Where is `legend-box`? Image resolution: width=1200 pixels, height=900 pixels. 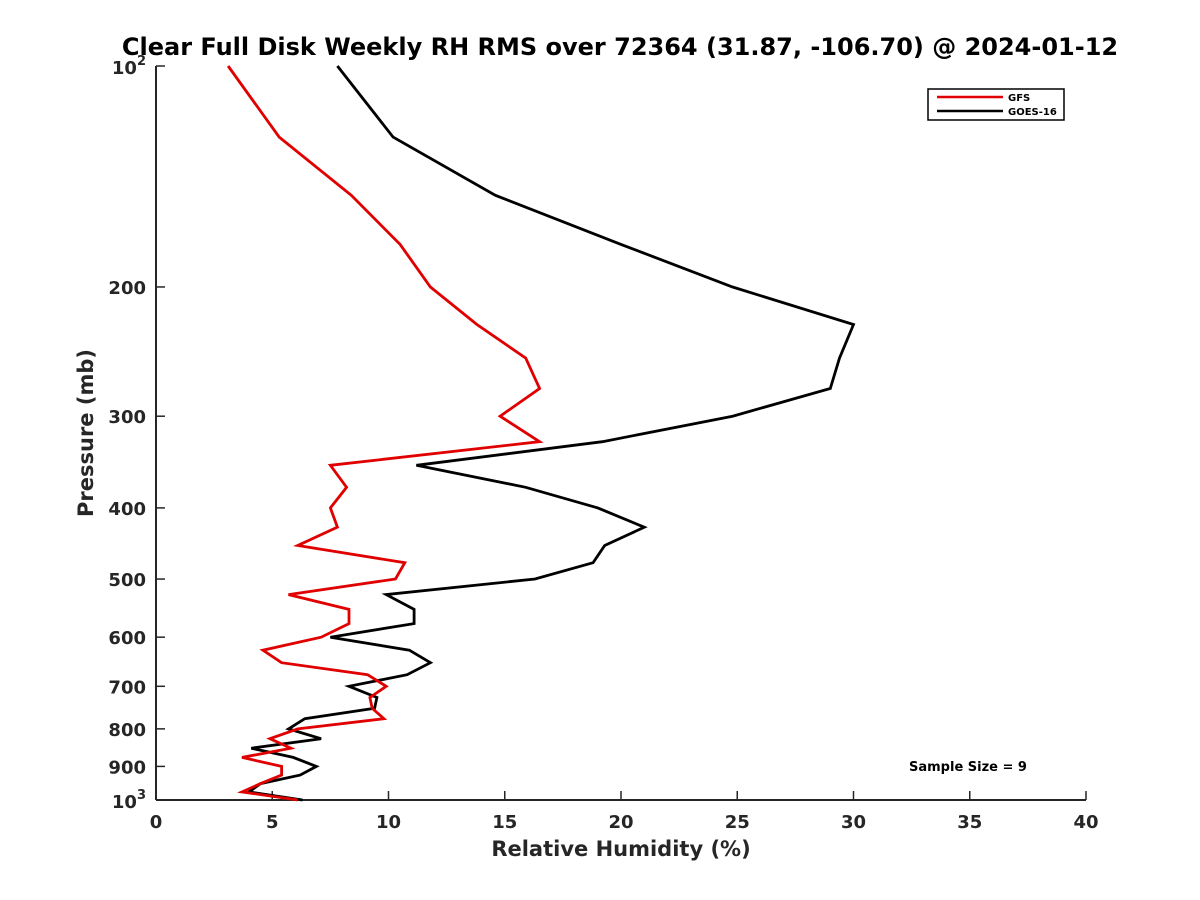 legend-box is located at coordinates (996, 104).